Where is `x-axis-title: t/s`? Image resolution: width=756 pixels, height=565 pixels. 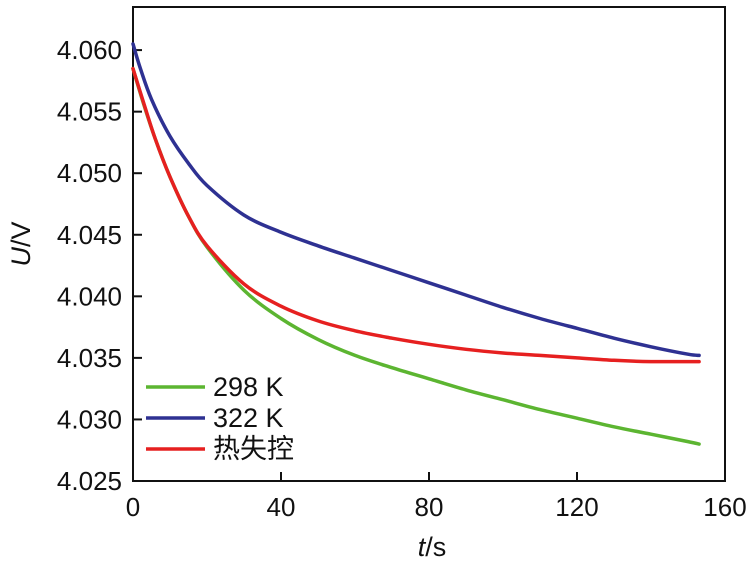
x-axis-title: t/s is located at coordinates (432, 547).